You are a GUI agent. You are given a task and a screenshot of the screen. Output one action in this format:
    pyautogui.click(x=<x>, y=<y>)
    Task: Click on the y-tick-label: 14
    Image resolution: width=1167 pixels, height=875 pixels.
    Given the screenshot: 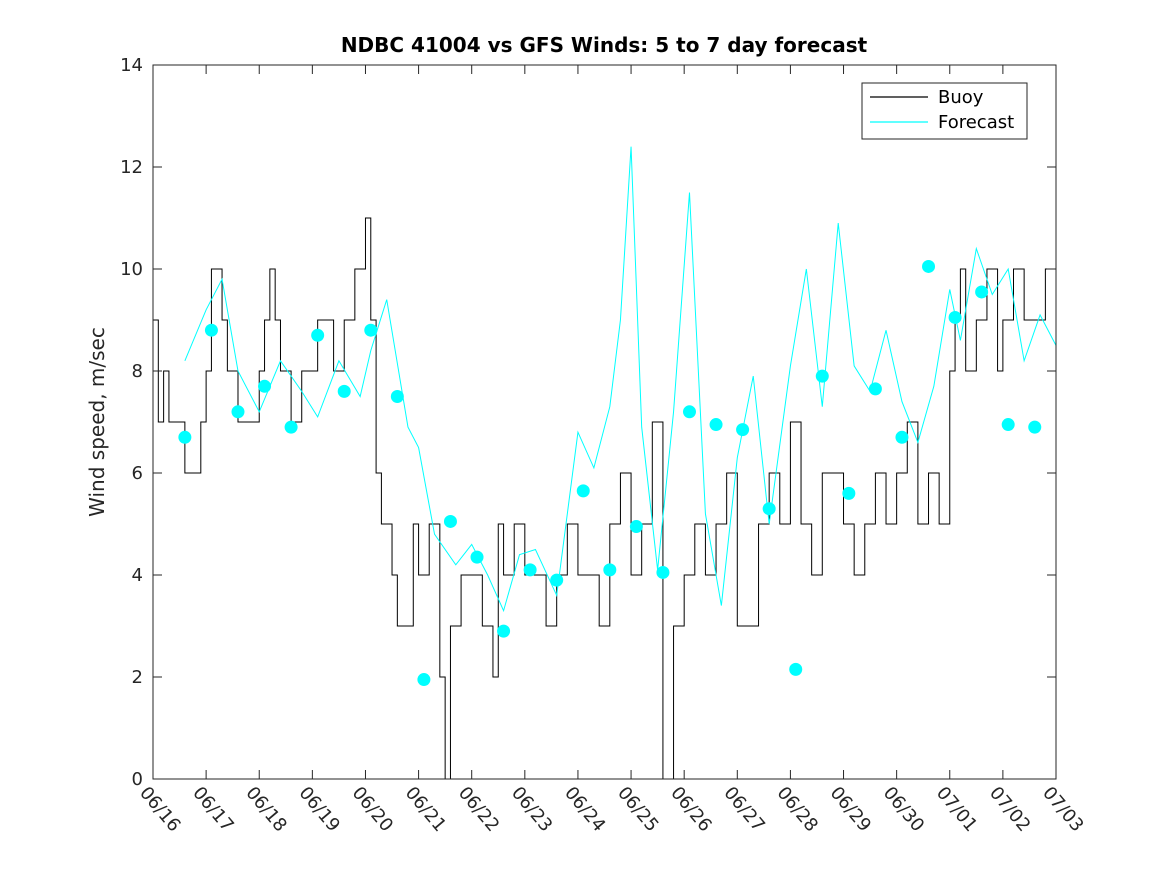 What is the action you would take?
    pyautogui.click(x=131, y=65)
    